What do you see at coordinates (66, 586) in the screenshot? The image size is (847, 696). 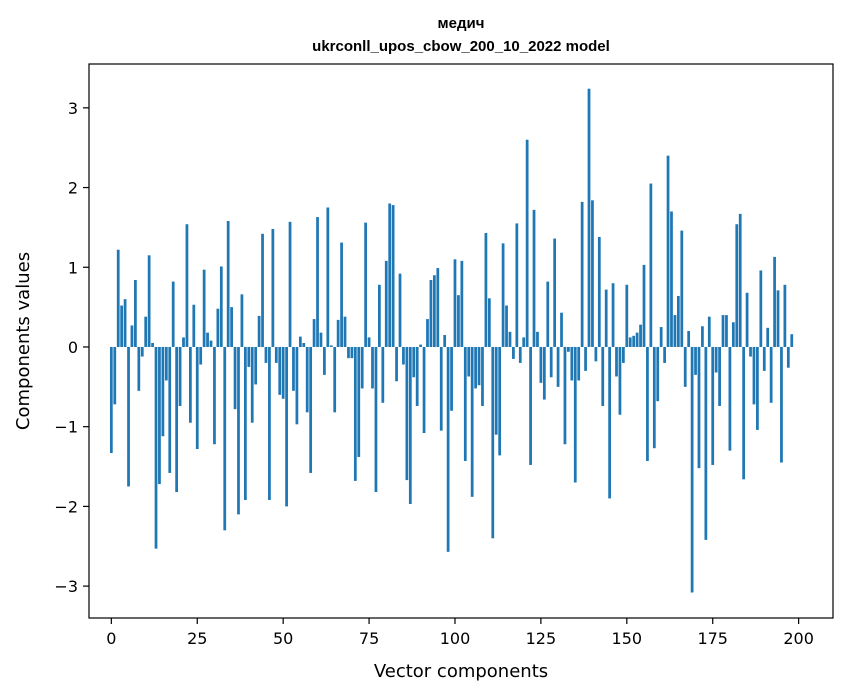 I see `y-tick-label--3: −3` at bounding box center [66, 586].